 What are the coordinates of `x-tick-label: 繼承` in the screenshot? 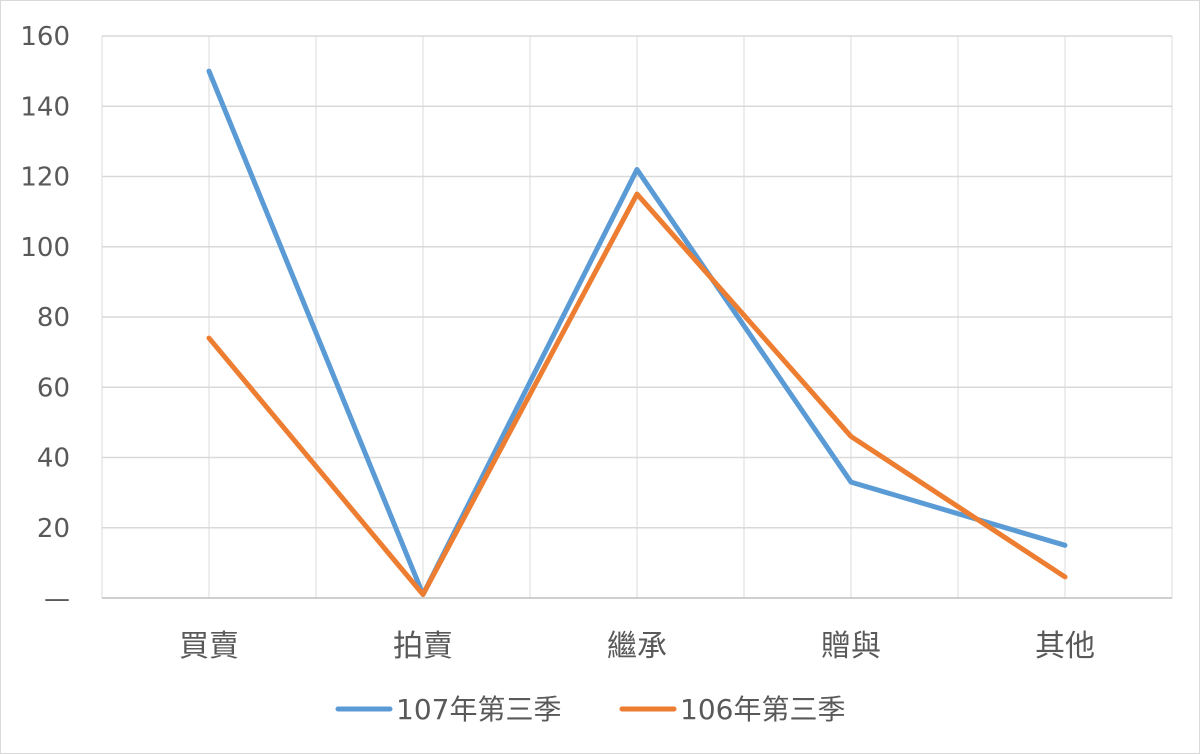 It's located at (637, 646).